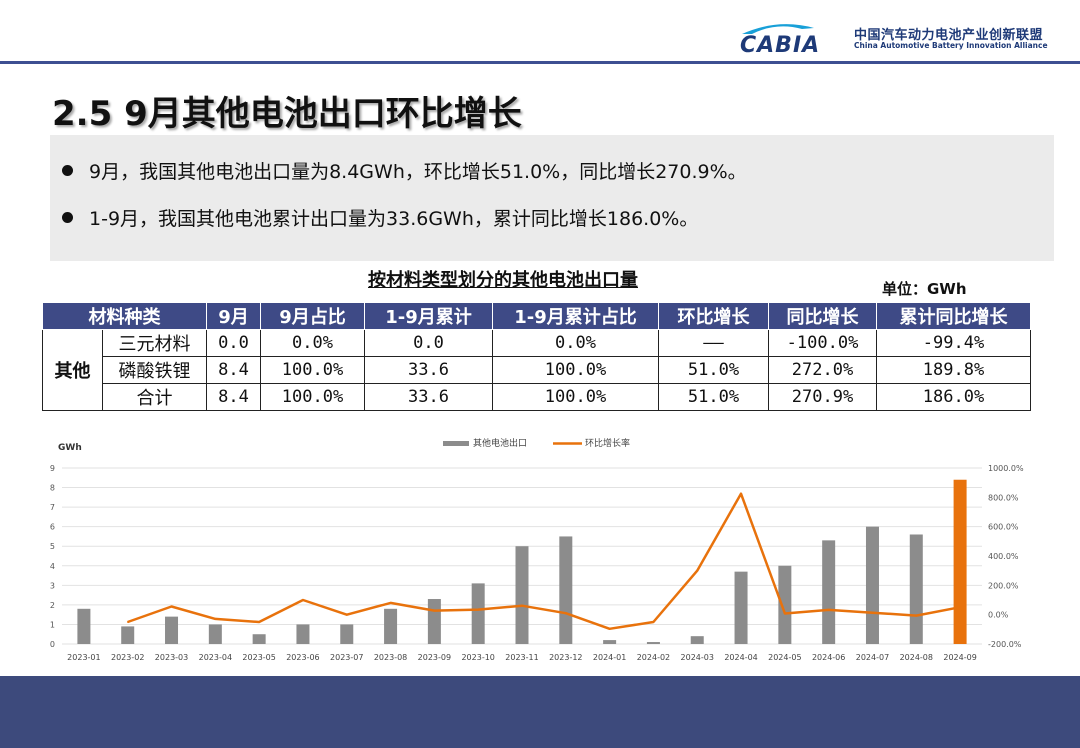 This screenshot has height=748, width=1080. I want to click on table-cell: 270.9%, so click(822, 397).